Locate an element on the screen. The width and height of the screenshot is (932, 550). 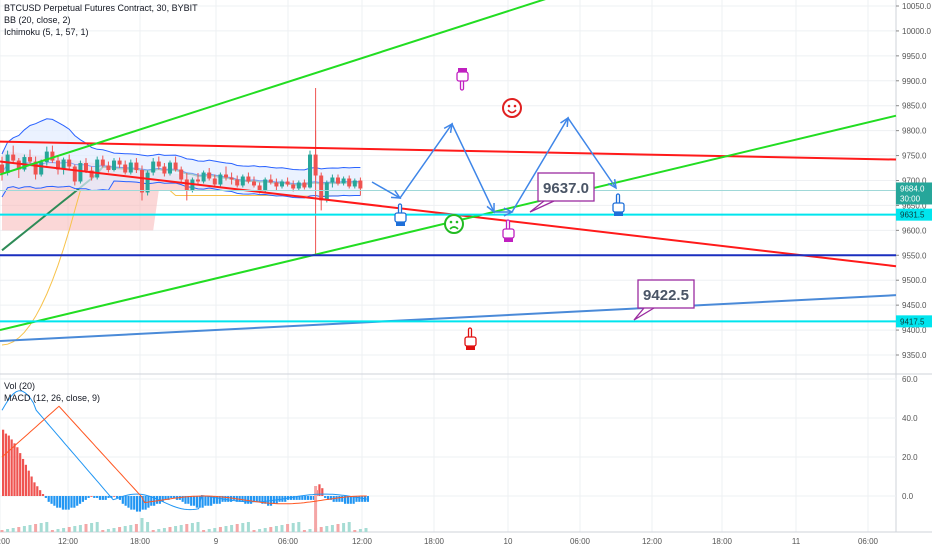
price-tick-label: 9950.0 is located at coordinates (914, 56).